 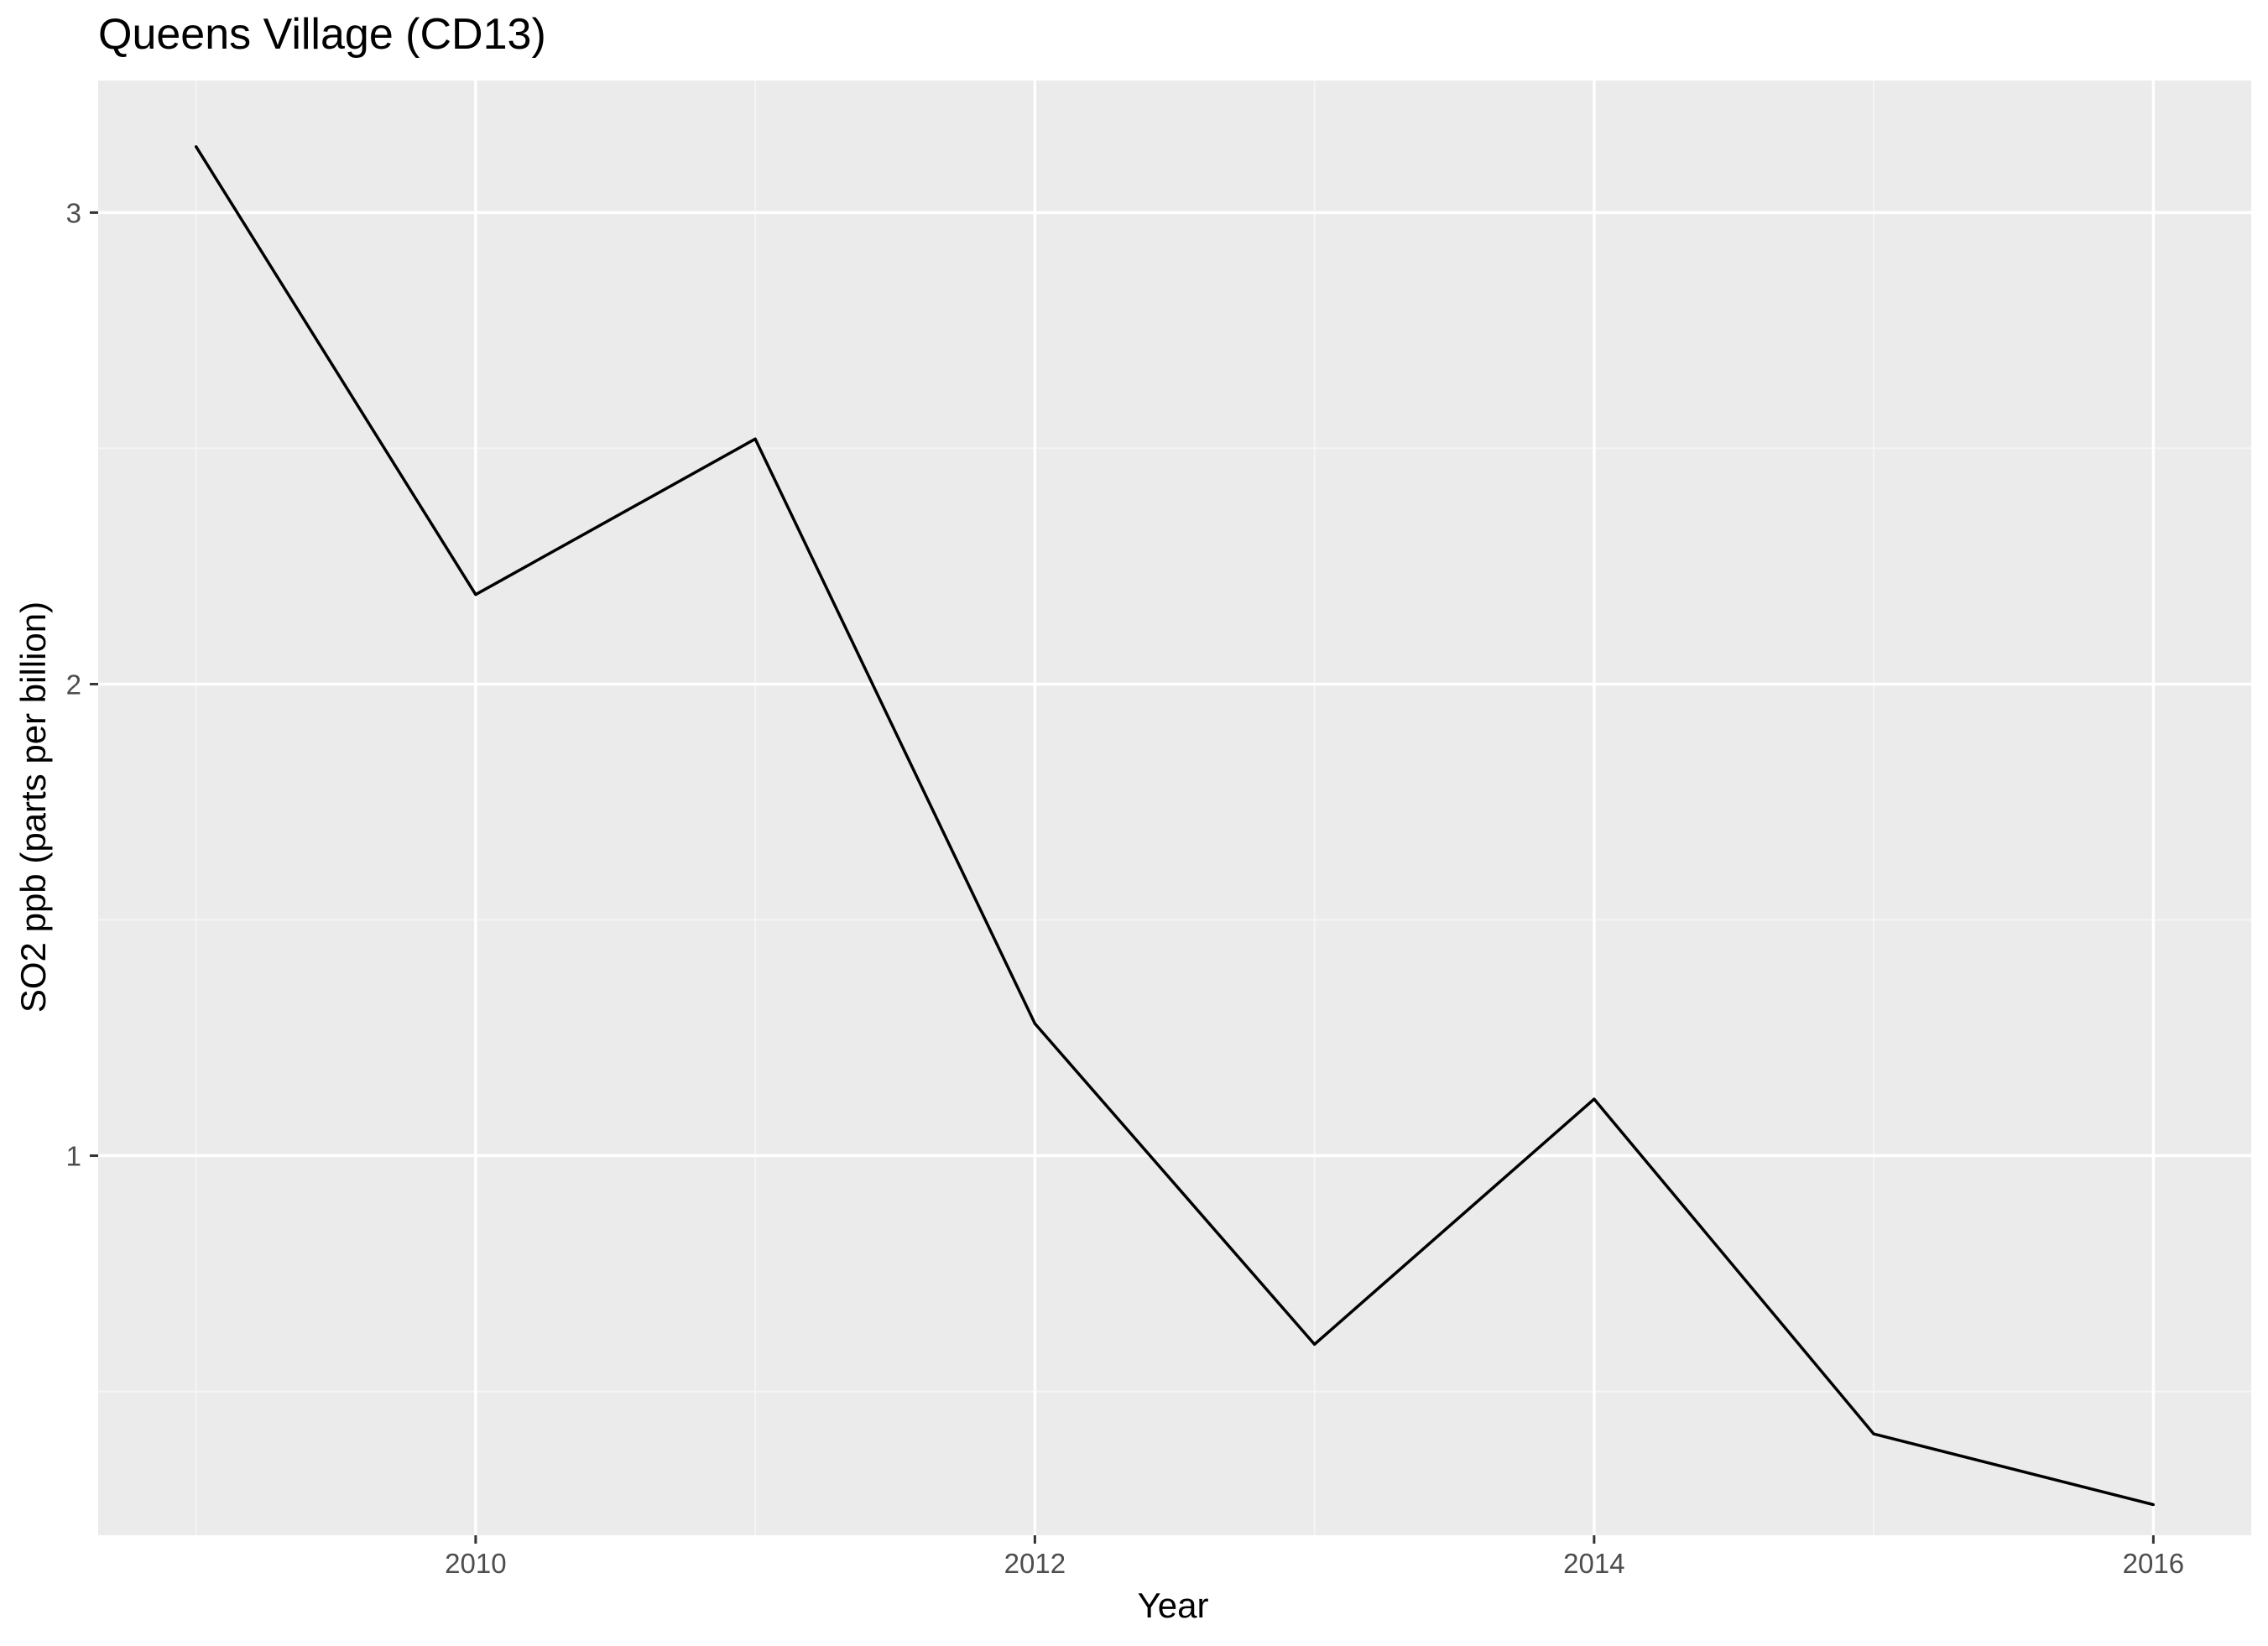 I want to click on x-tick-label: 2016, so click(x=2154, y=1564).